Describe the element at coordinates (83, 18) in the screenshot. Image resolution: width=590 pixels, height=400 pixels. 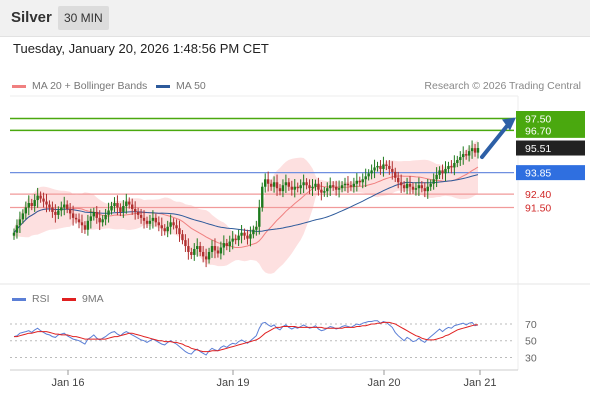
I see `timeframe-badge: 30 MIN` at that location.